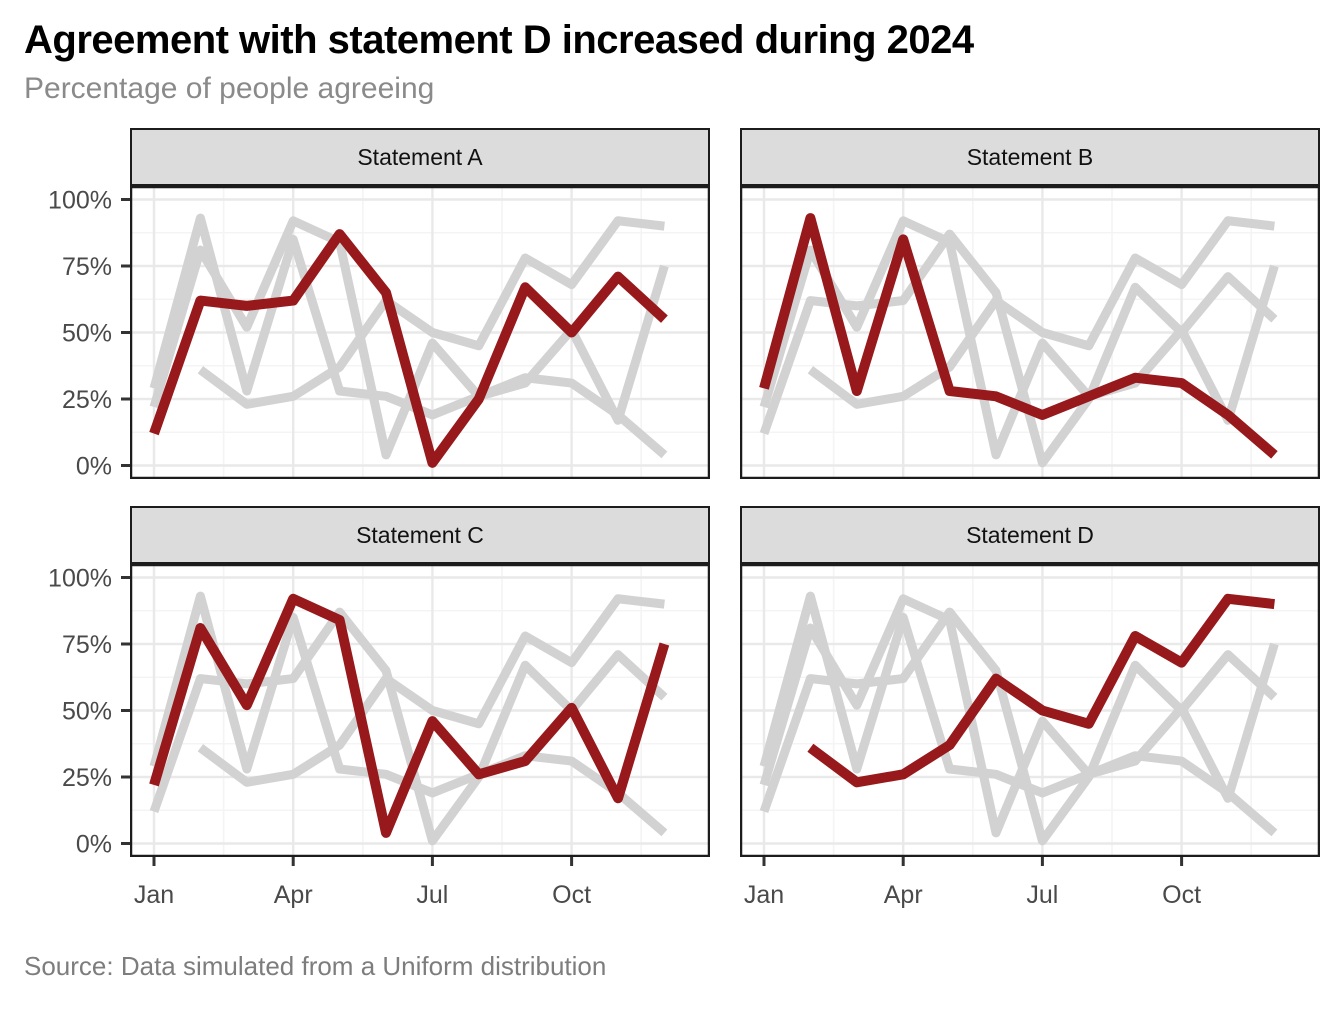  Describe the element at coordinates (1030, 332) in the screenshot. I see `panel-statement-b-plot` at that location.